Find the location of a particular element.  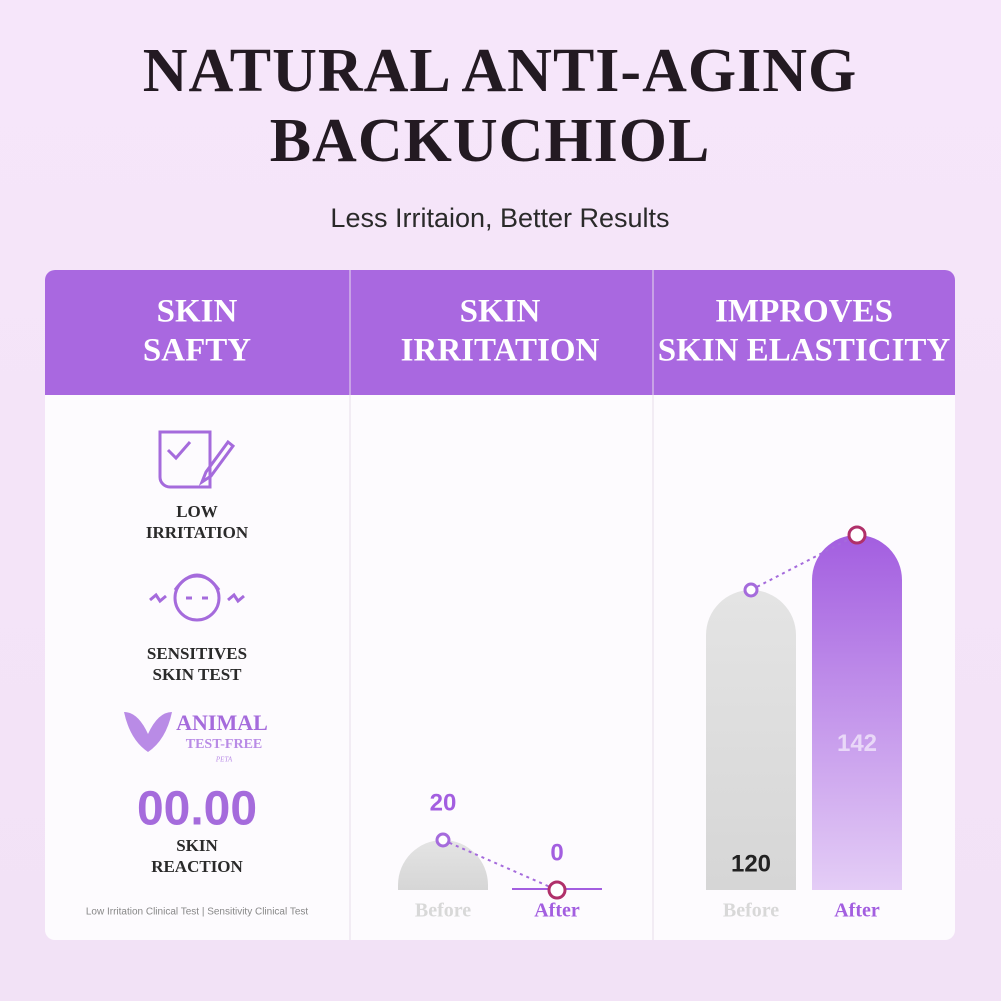

panel-heading: IMPROVES is located at coordinates (804, 312).